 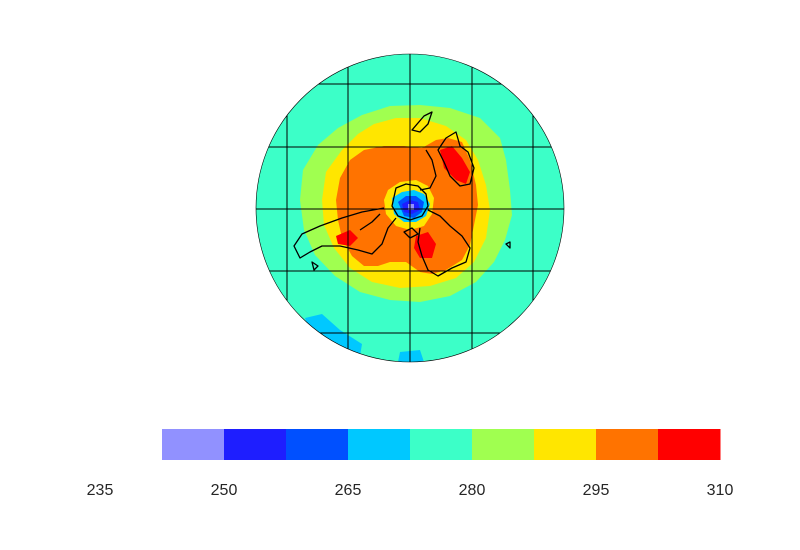 What do you see at coordinates (224, 490) in the screenshot?
I see `colorbar-tick-label: 250` at bounding box center [224, 490].